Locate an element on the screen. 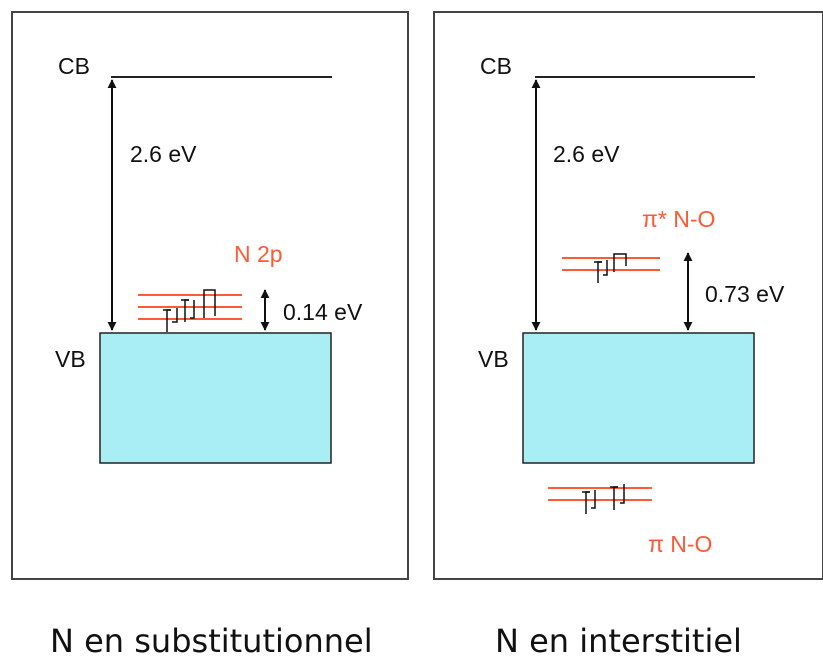  pi-levels is located at coordinates (600, 494).